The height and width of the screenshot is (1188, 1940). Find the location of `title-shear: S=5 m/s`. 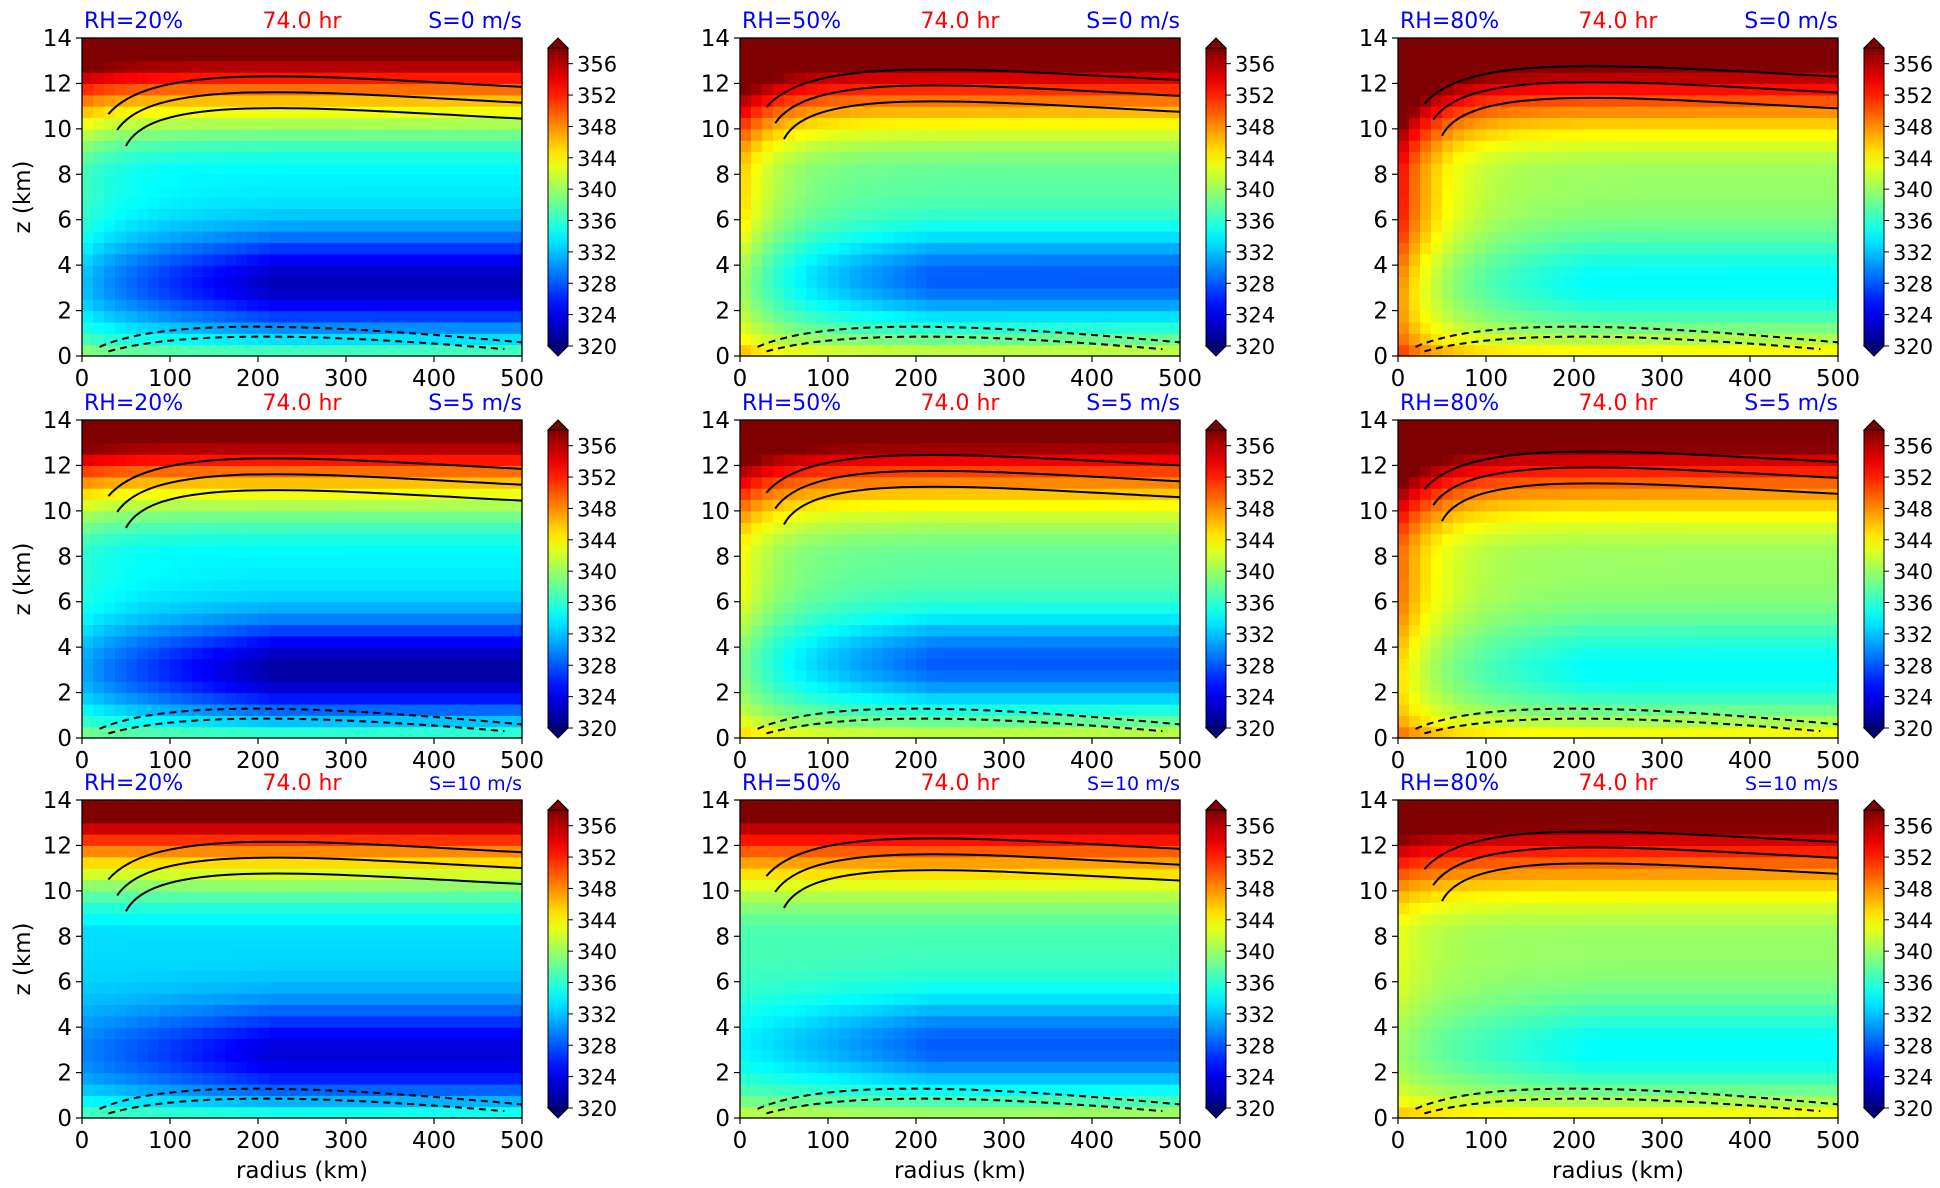

title-shear: S=5 m/s is located at coordinates (475, 403).